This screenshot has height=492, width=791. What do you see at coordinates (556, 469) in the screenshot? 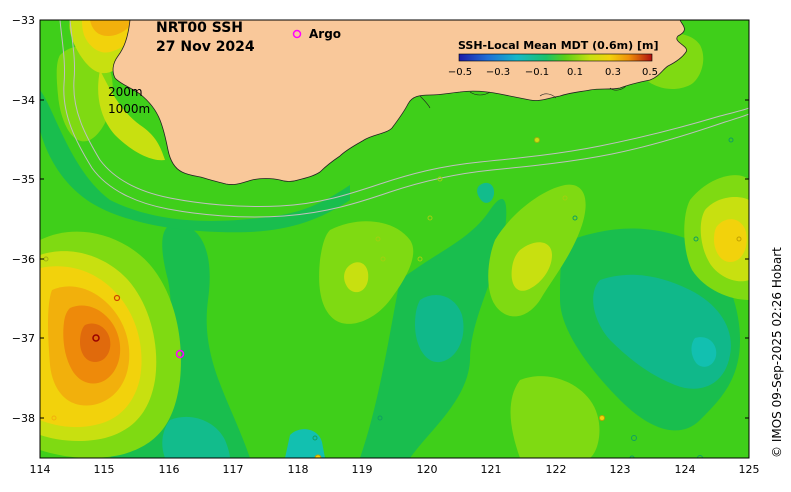
I see `x-tick-label: 122` at bounding box center [556, 469].